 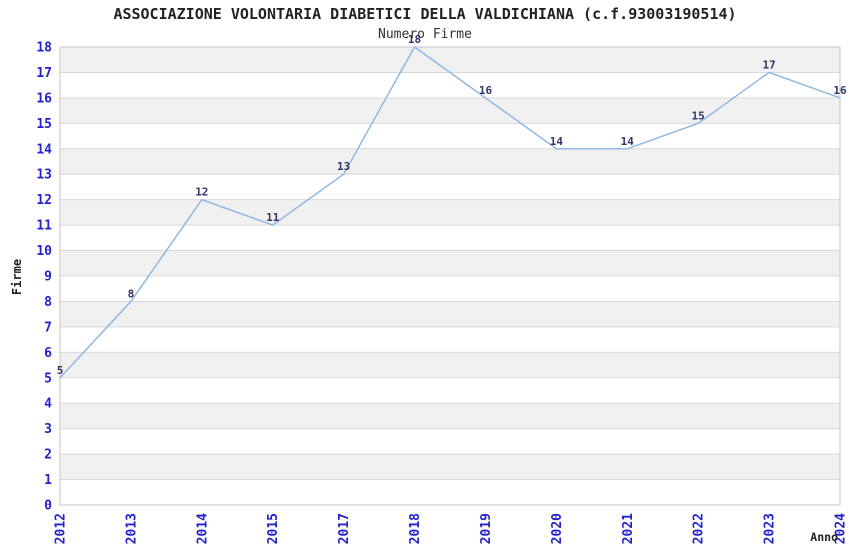 What do you see at coordinates (201, 192) in the screenshot?
I see `data-point-label: 12` at bounding box center [201, 192].